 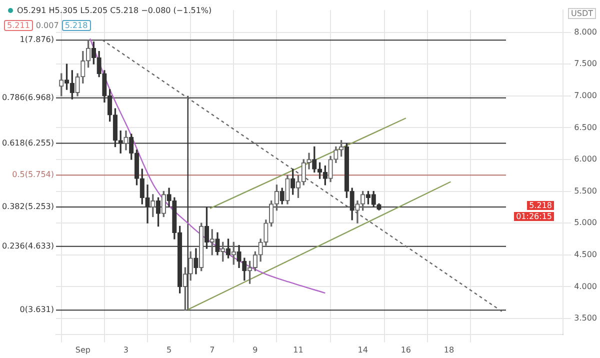 I want to click on y-tick-label: 7.500, so click(x=586, y=63).